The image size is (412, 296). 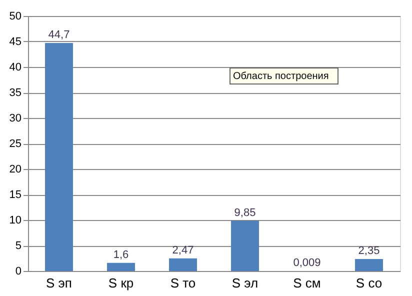 What do you see at coordinates (15, 42) in the screenshot?
I see `y-tick-label: 45` at bounding box center [15, 42].